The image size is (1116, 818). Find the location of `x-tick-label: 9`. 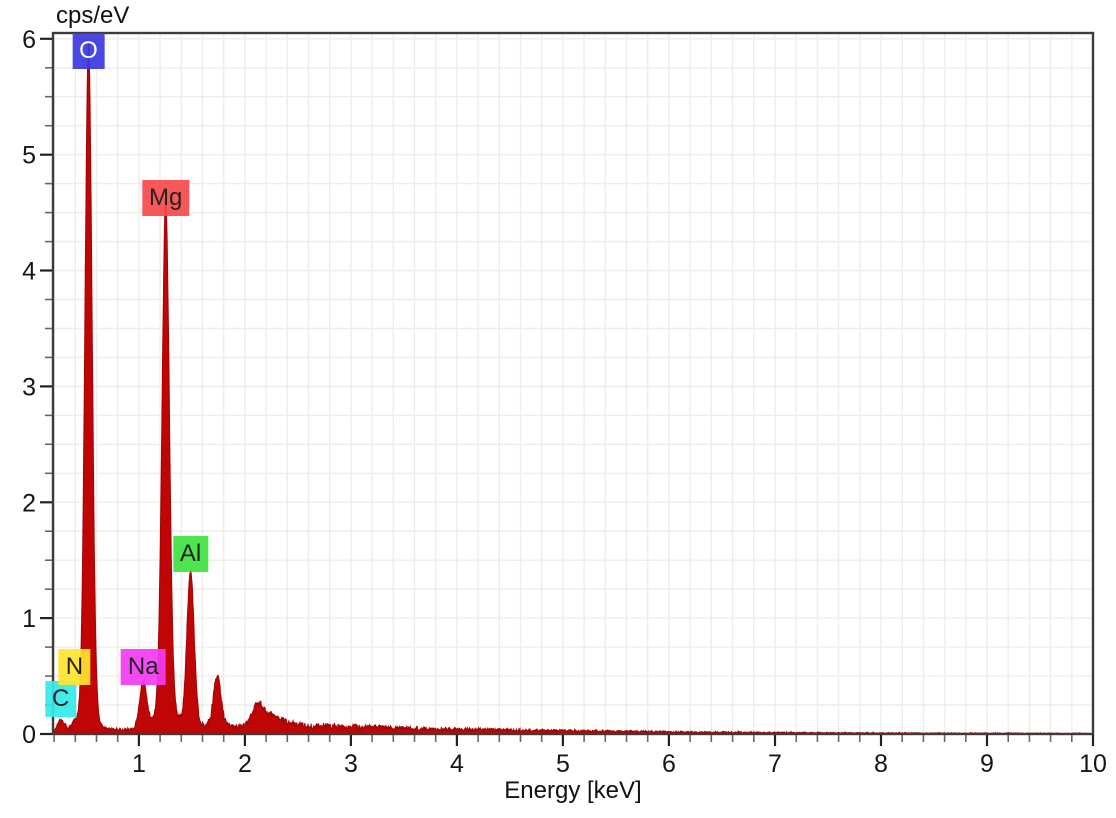

x-tick-label: 9 is located at coordinates (987, 764).